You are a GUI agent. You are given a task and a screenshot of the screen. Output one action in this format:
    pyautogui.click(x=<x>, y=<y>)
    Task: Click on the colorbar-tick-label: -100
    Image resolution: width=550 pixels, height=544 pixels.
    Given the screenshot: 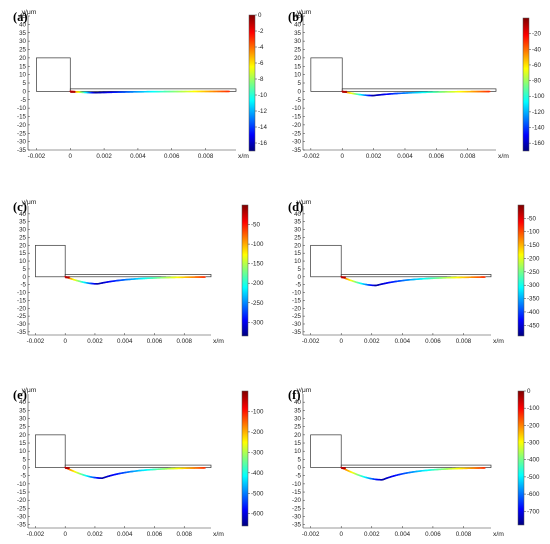 What is the action you would take?
    pyautogui.click(x=538, y=96)
    